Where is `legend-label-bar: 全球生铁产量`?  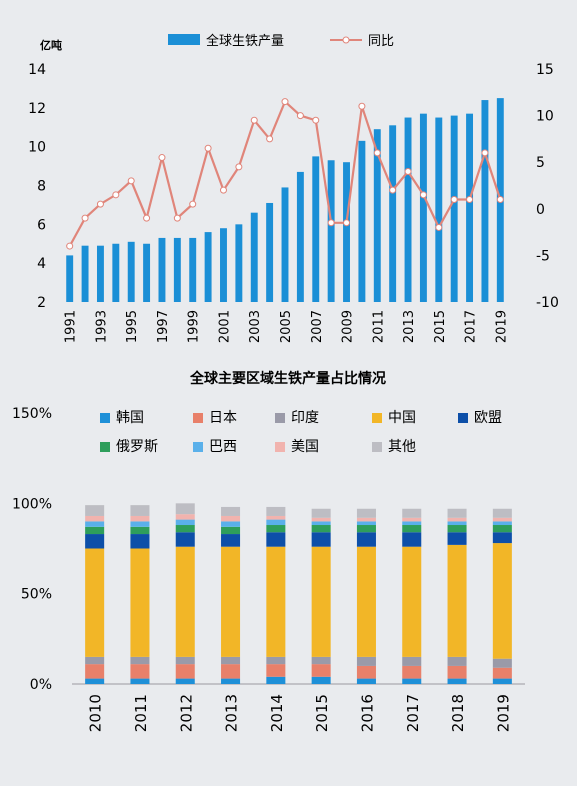 legend-label-bar: 全球生铁产量 is located at coordinates (245, 41).